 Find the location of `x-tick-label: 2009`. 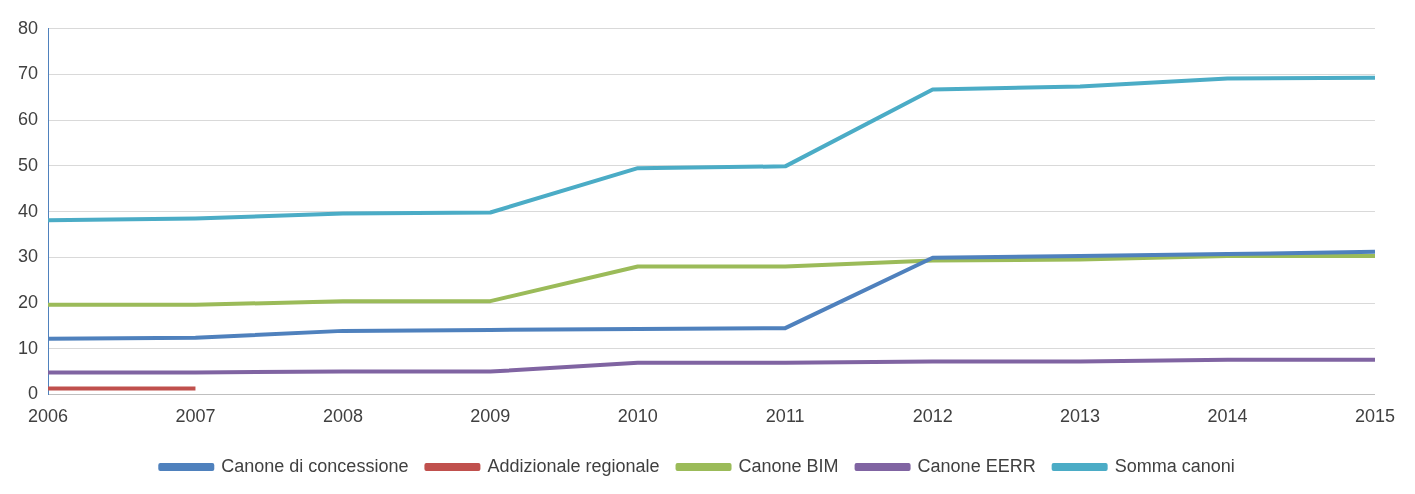

x-tick-label: 2009 is located at coordinates (490, 416).